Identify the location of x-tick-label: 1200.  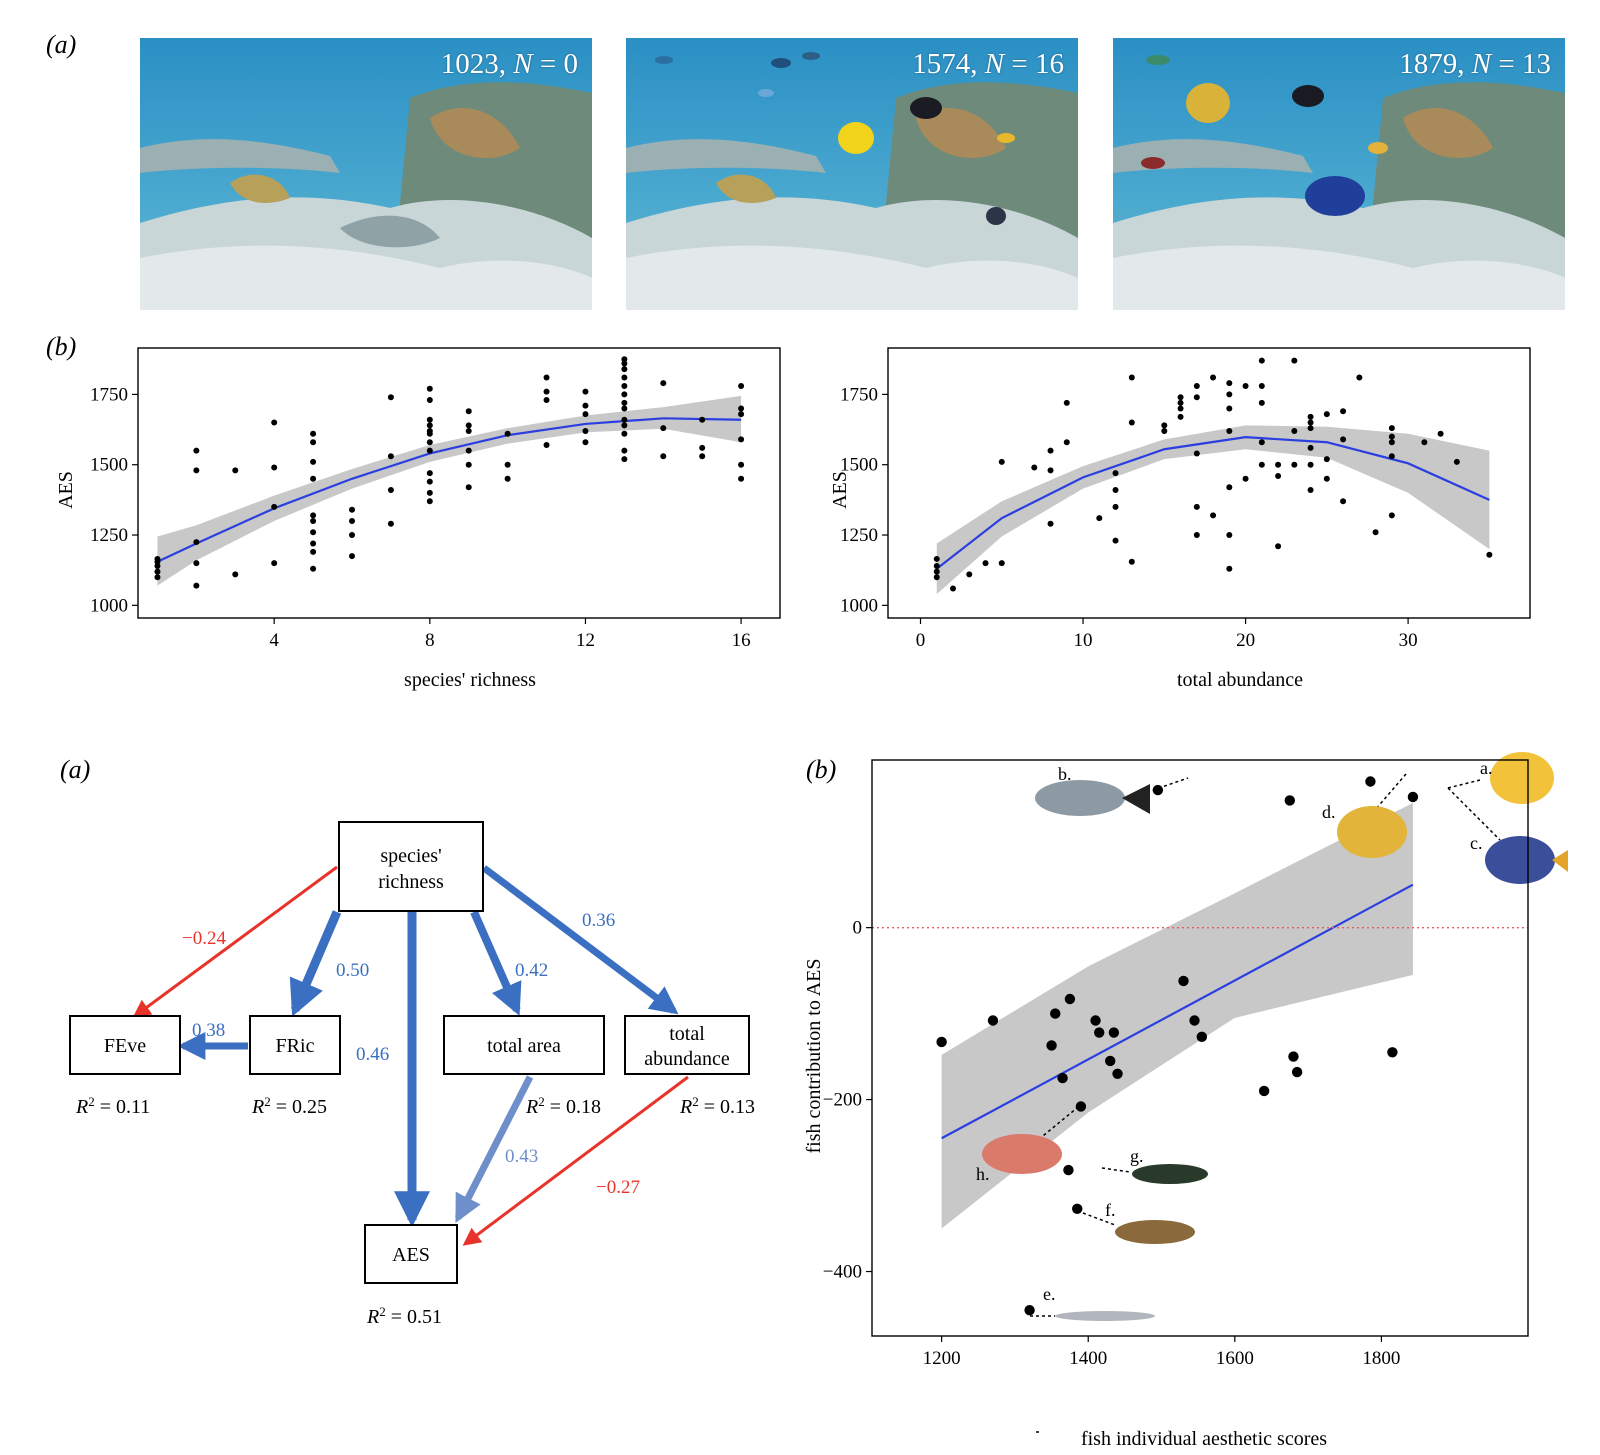
(942, 1358).